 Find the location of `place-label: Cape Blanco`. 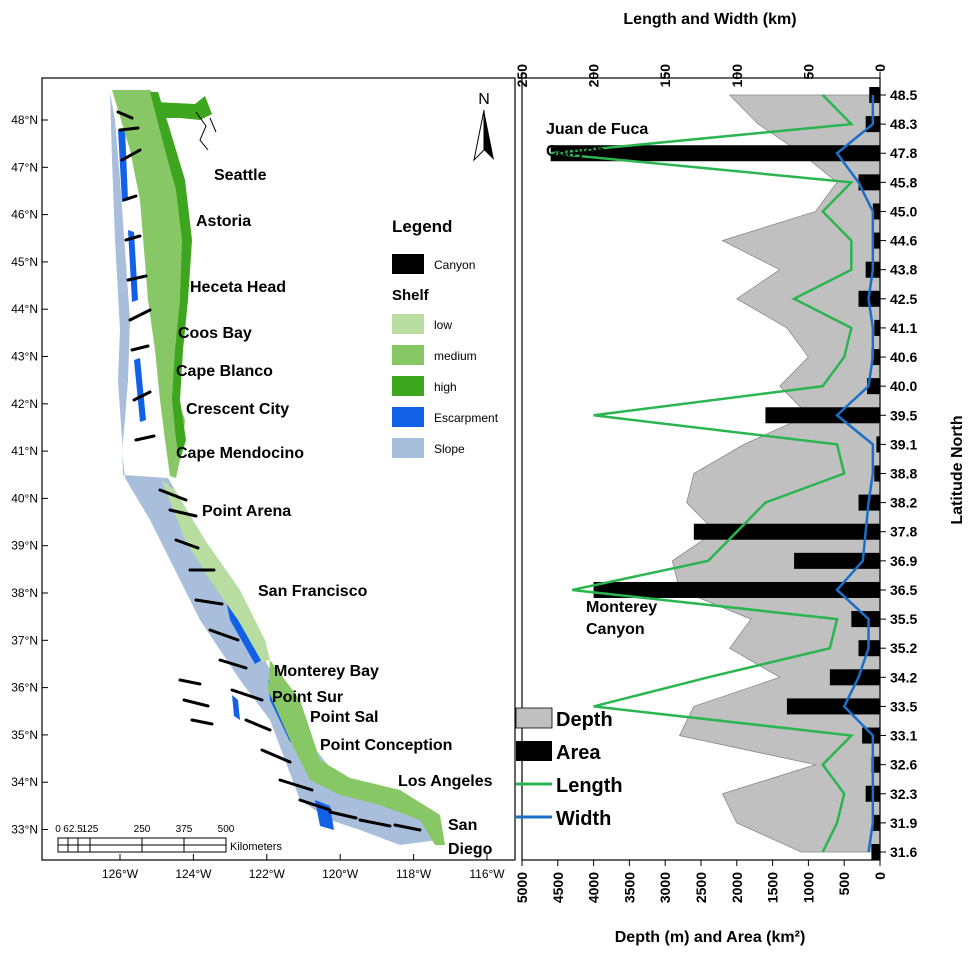

place-label: Cape Blanco is located at coordinates (224, 371).